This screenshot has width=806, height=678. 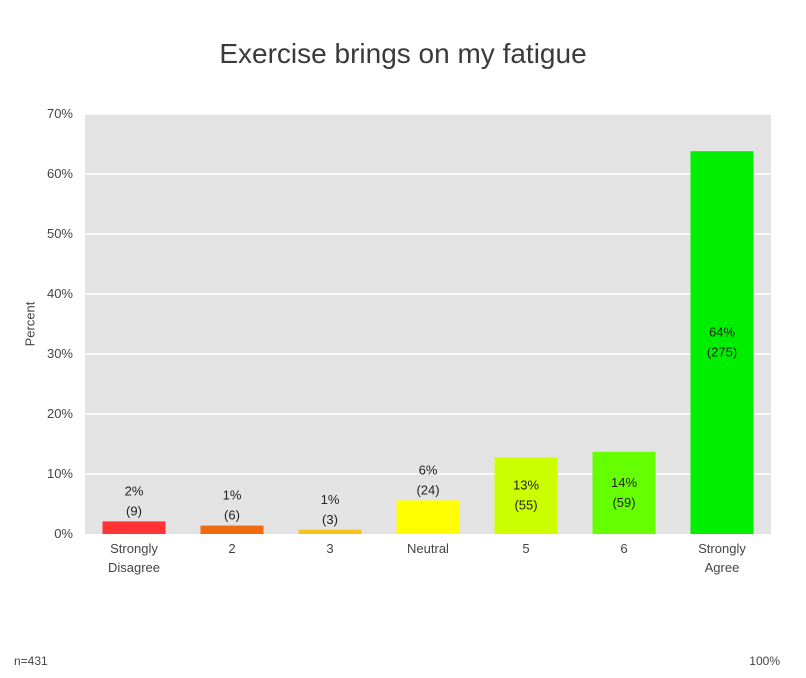 What do you see at coordinates (623, 548) in the screenshot?
I see `x-tick-label: 6` at bounding box center [623, 548].